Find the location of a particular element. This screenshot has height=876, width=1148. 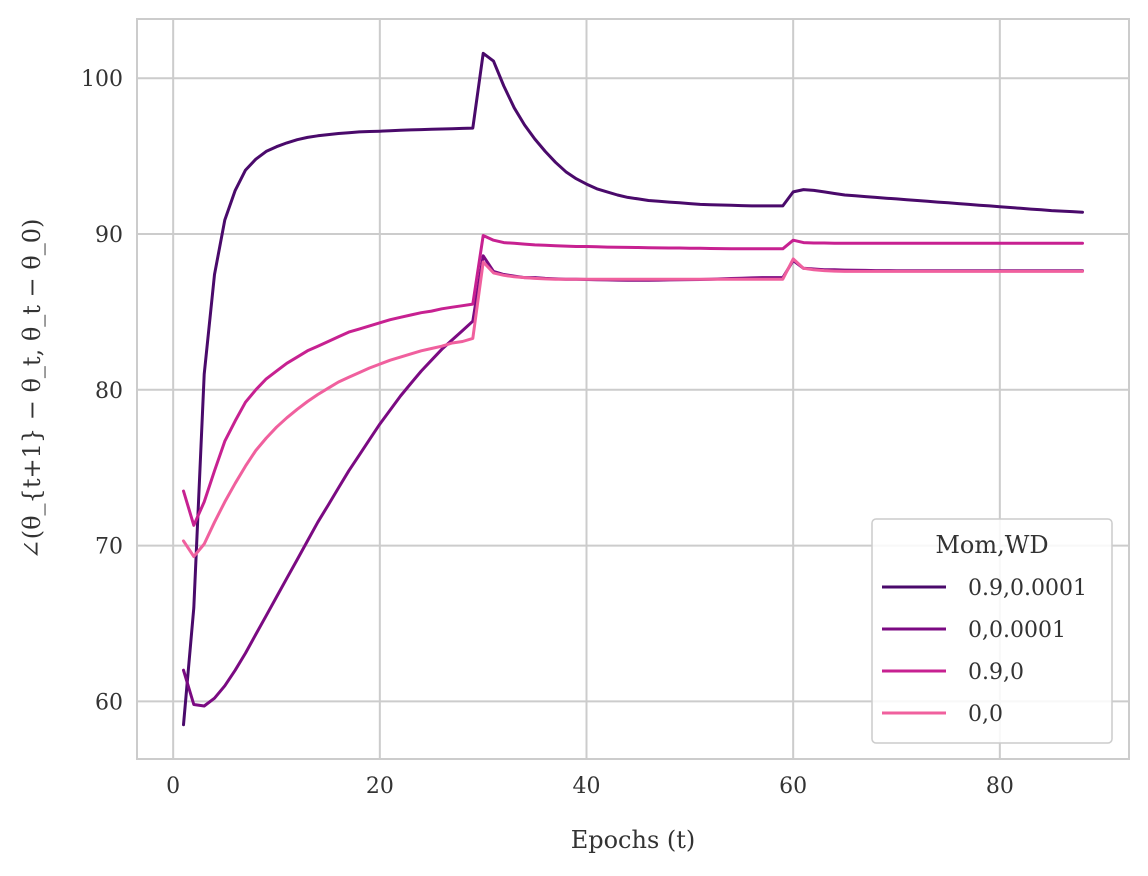

legend-label: 0,0.0001 is located at coordinates (1017, 630).